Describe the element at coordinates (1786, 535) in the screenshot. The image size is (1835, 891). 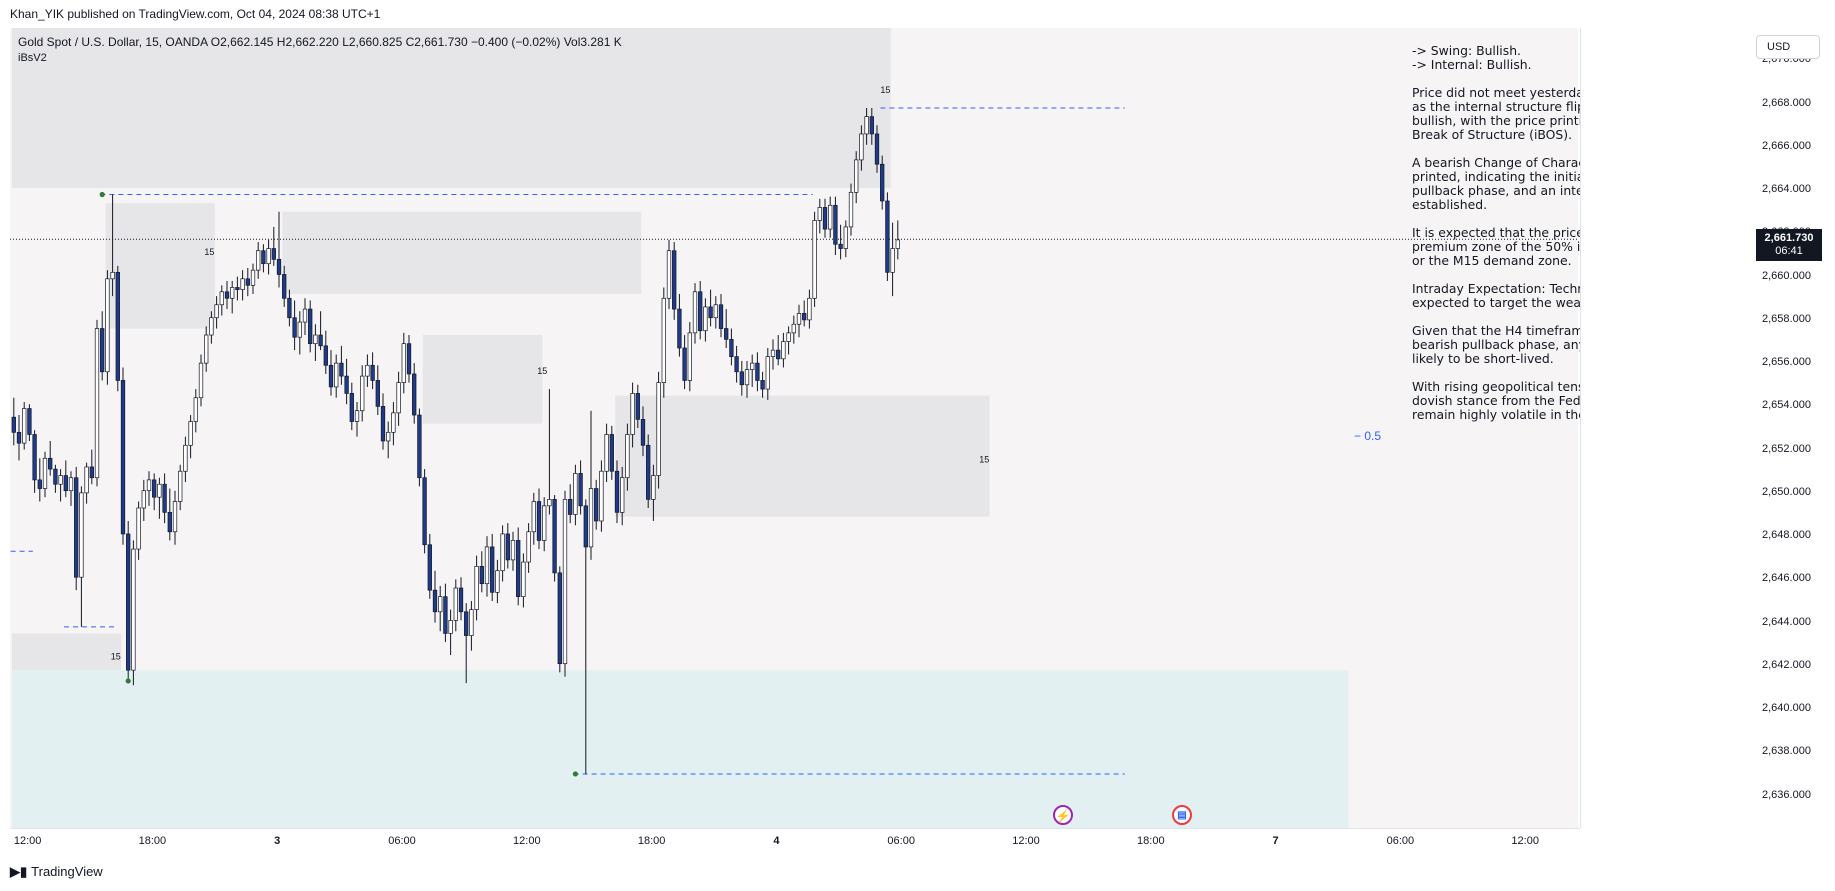
I see `price-tick-label: 2,648.000` at that location.